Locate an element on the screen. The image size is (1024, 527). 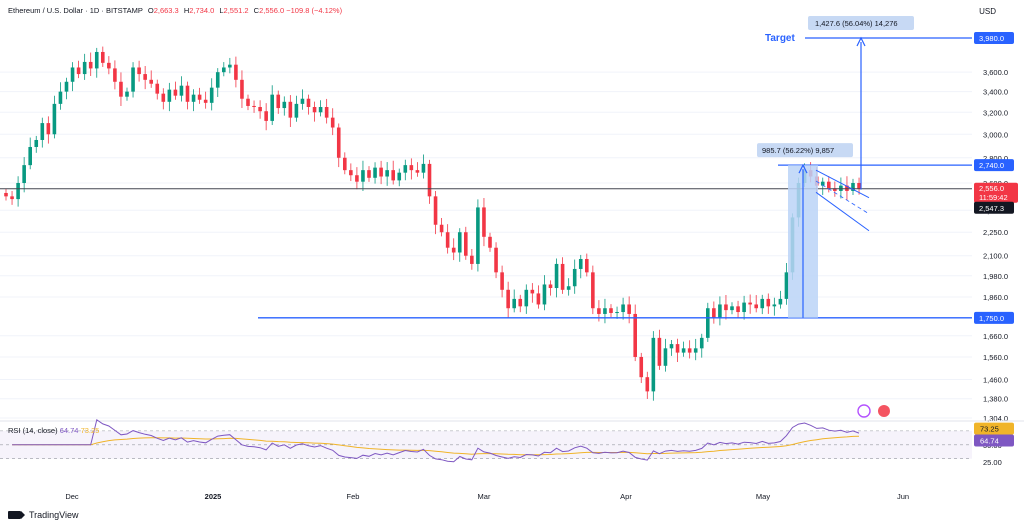
target-measure-label: 1,427.6 (56.04%) 14,276 is located at coordinates (856, 23).